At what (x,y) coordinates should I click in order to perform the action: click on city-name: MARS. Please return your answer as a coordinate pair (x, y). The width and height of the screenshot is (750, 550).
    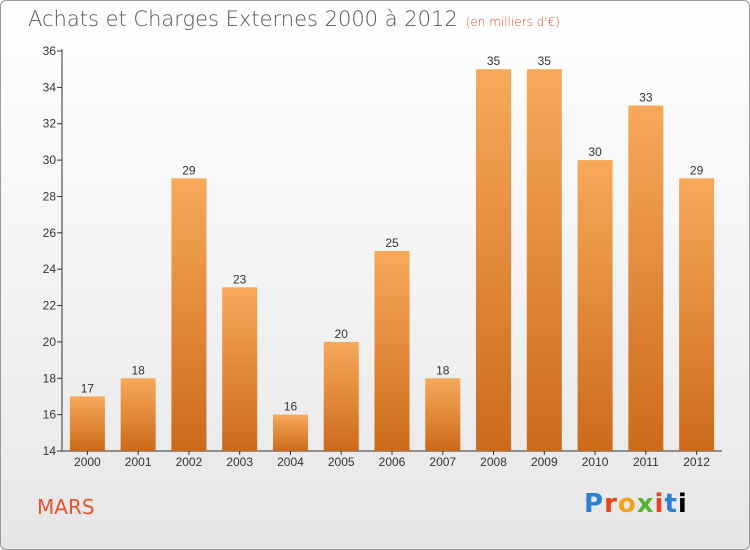
    Looking at the image, I should click on (66, 507).